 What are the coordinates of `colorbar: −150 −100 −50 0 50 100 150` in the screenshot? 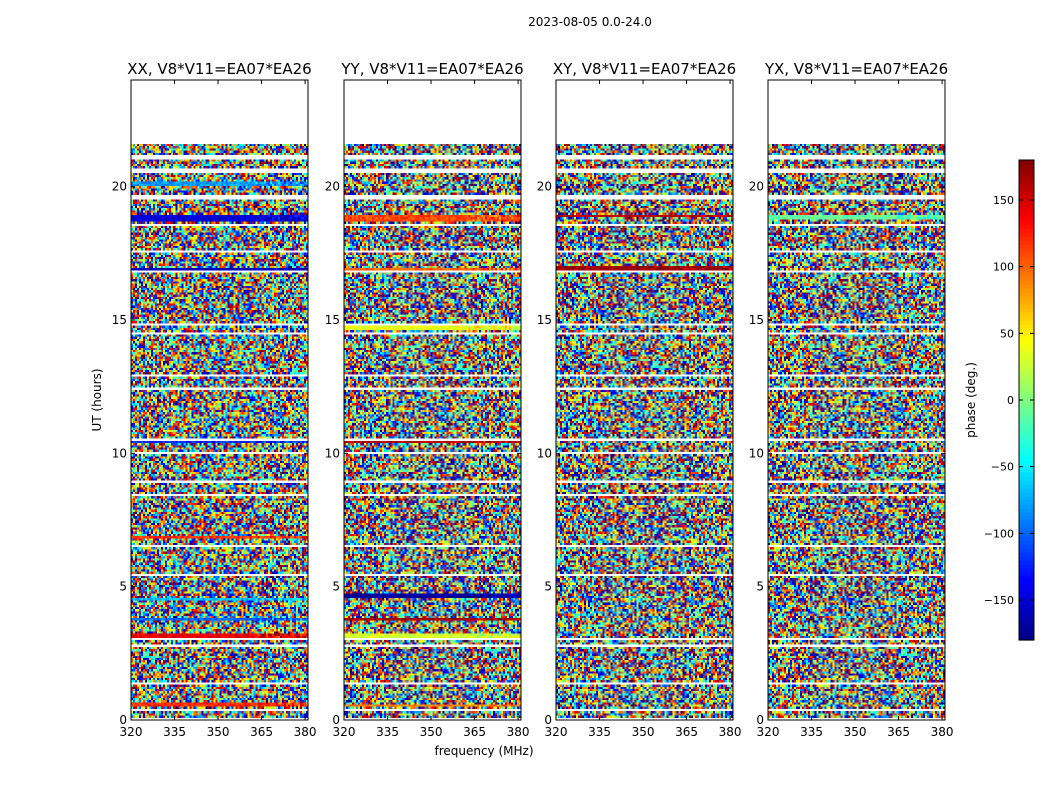 It's located at (1009, 400).